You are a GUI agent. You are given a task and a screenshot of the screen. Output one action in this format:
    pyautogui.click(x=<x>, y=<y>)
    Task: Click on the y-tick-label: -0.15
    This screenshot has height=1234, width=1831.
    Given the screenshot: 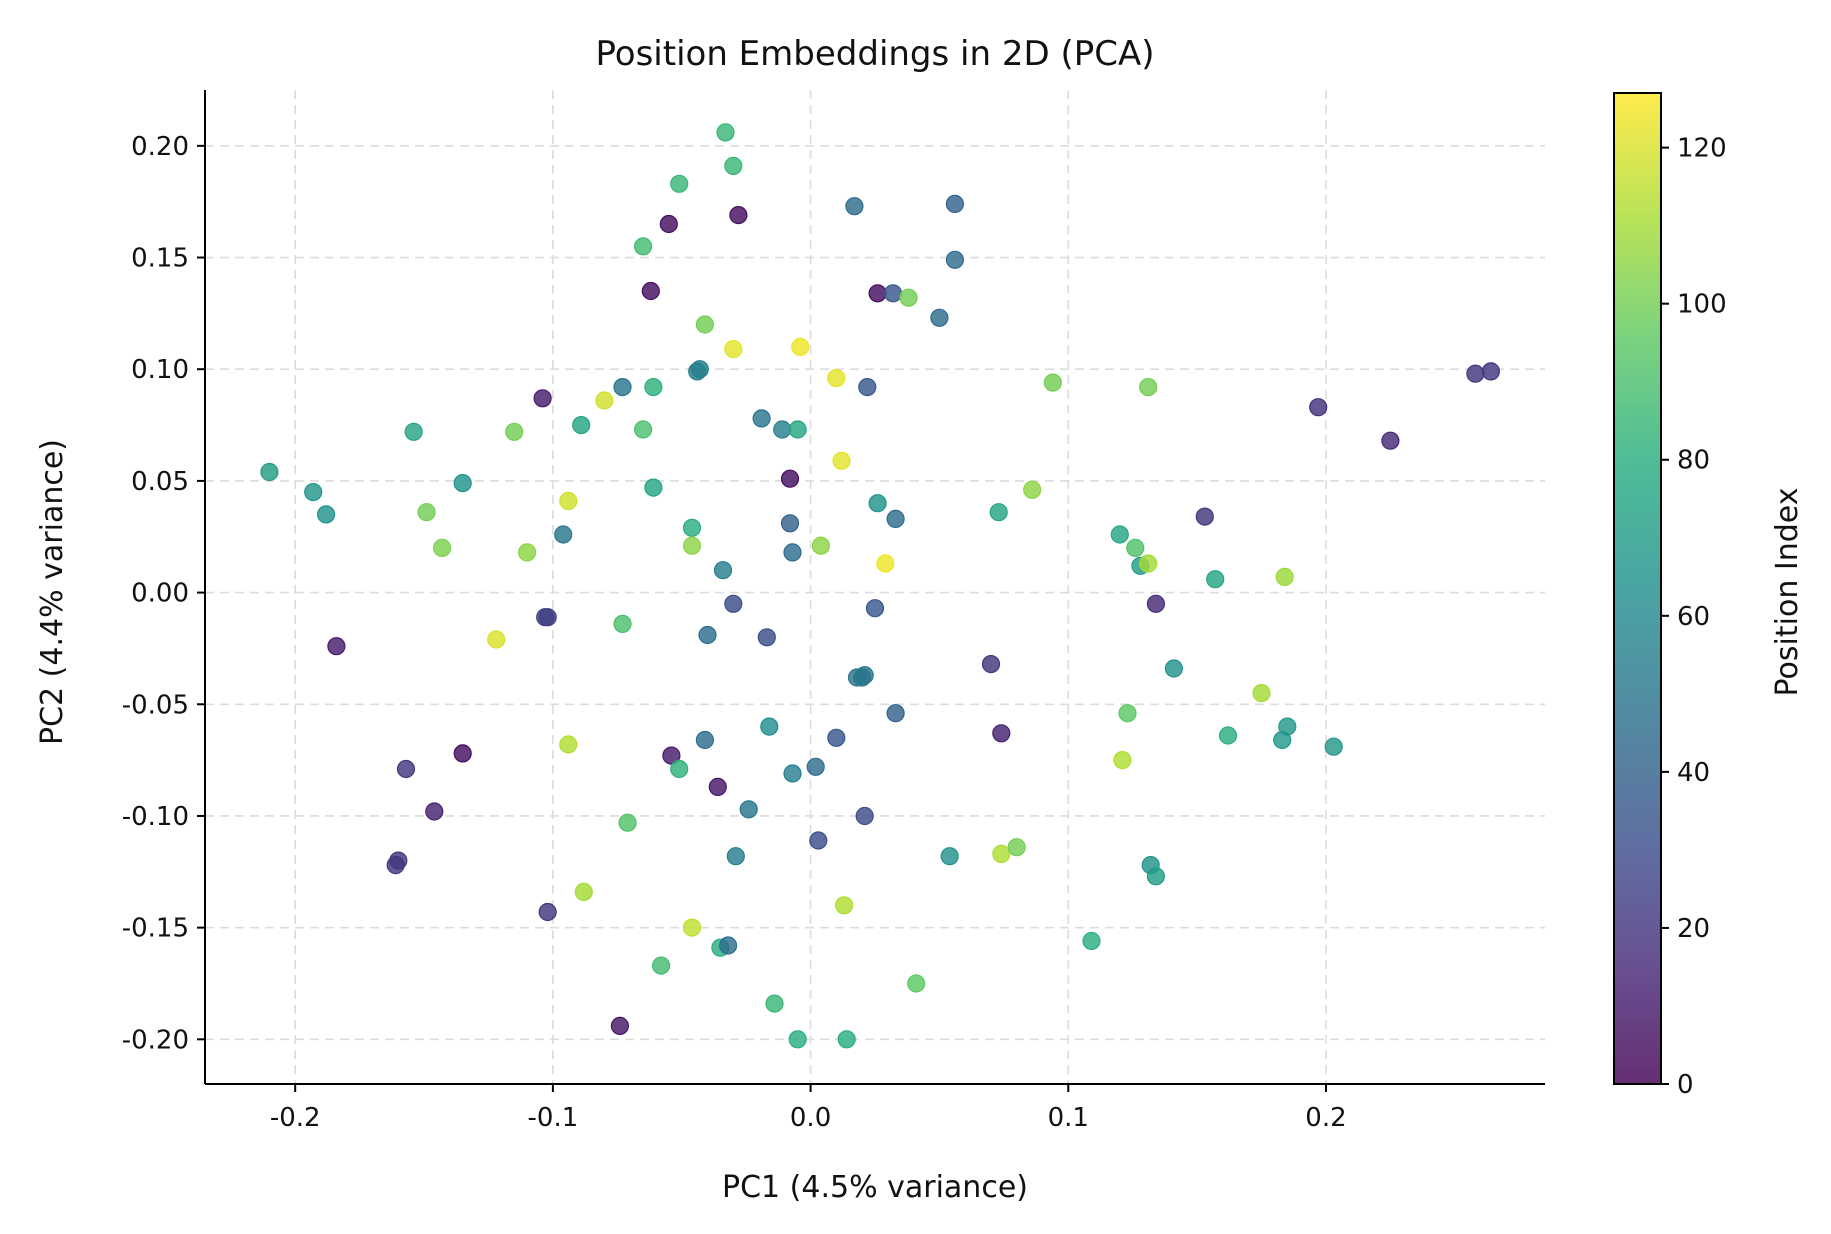 What is the action you would take?
    pyautogui.click(x=155, y=929)
    